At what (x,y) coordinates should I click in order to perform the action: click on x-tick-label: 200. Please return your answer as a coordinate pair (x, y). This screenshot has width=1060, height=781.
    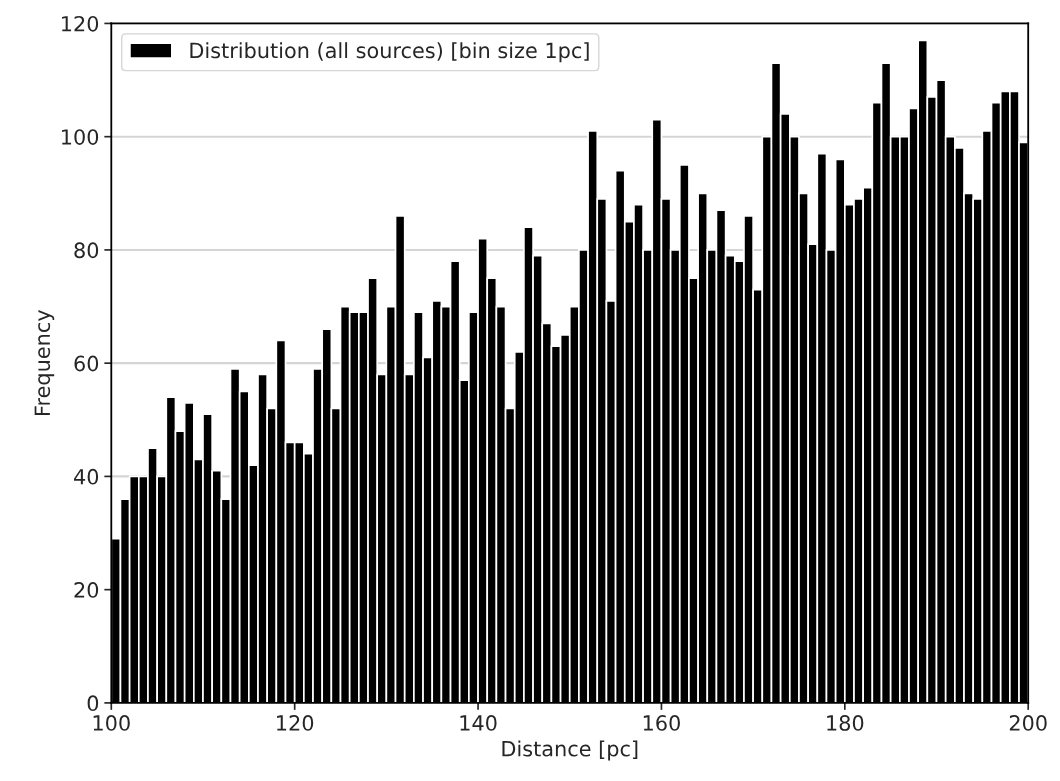
    Looking at the image, I should click on (1028, 723).